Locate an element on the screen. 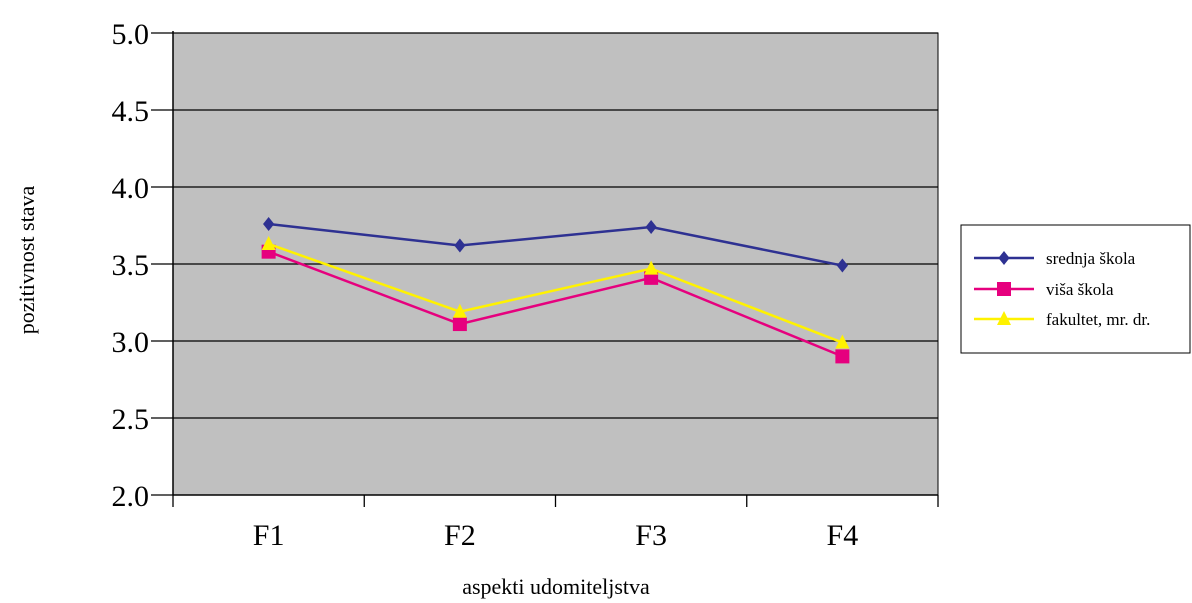 The height and width of the screenshot is (603, 1192). y-tick-label: 4.5 is located at coordinates (131, 111).